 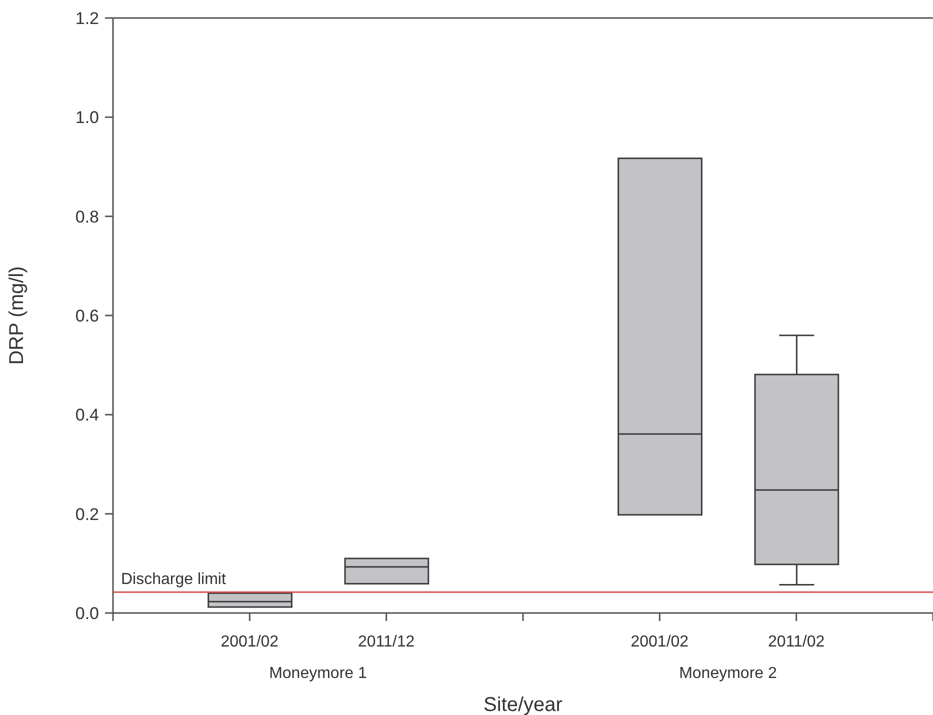 What do you see at coordinates (87, 216) in the screenshot?
I see `y-tick-label: 0.8` at bounding box center [87, 216].